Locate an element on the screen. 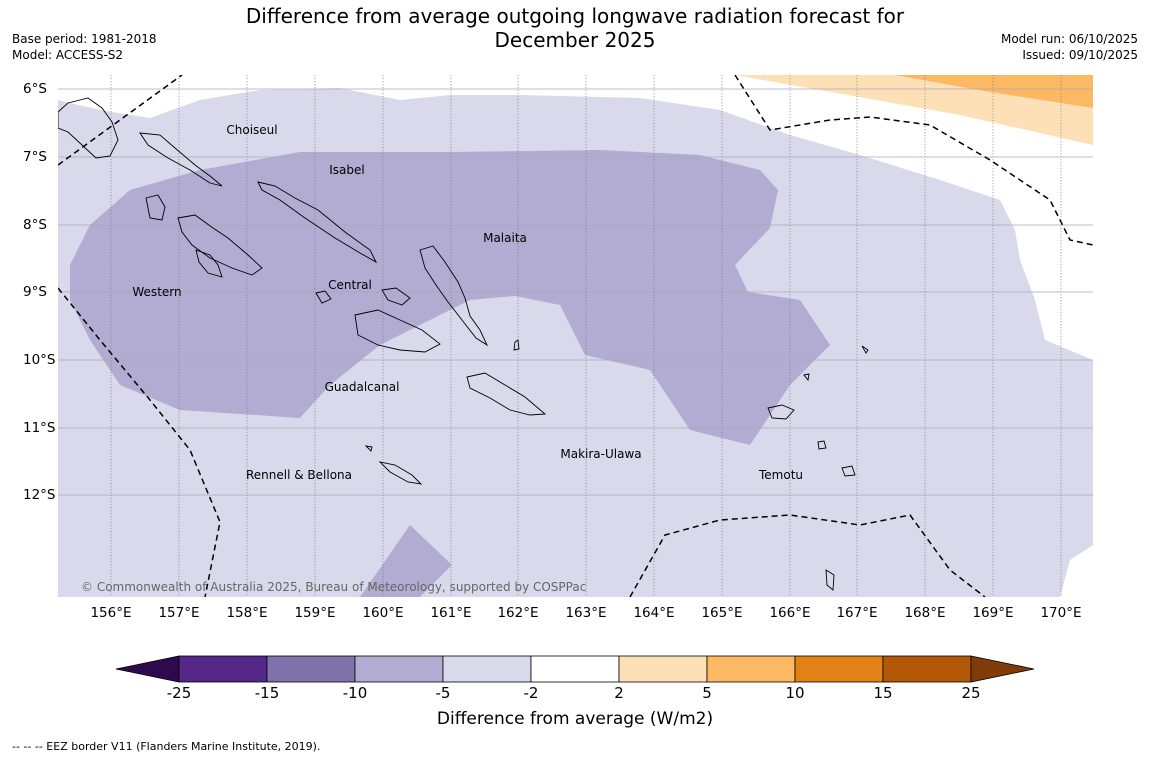 The height and width of the screenshot is (758, 1150). lat-label: 10°S is located at coordinates (39, 360).